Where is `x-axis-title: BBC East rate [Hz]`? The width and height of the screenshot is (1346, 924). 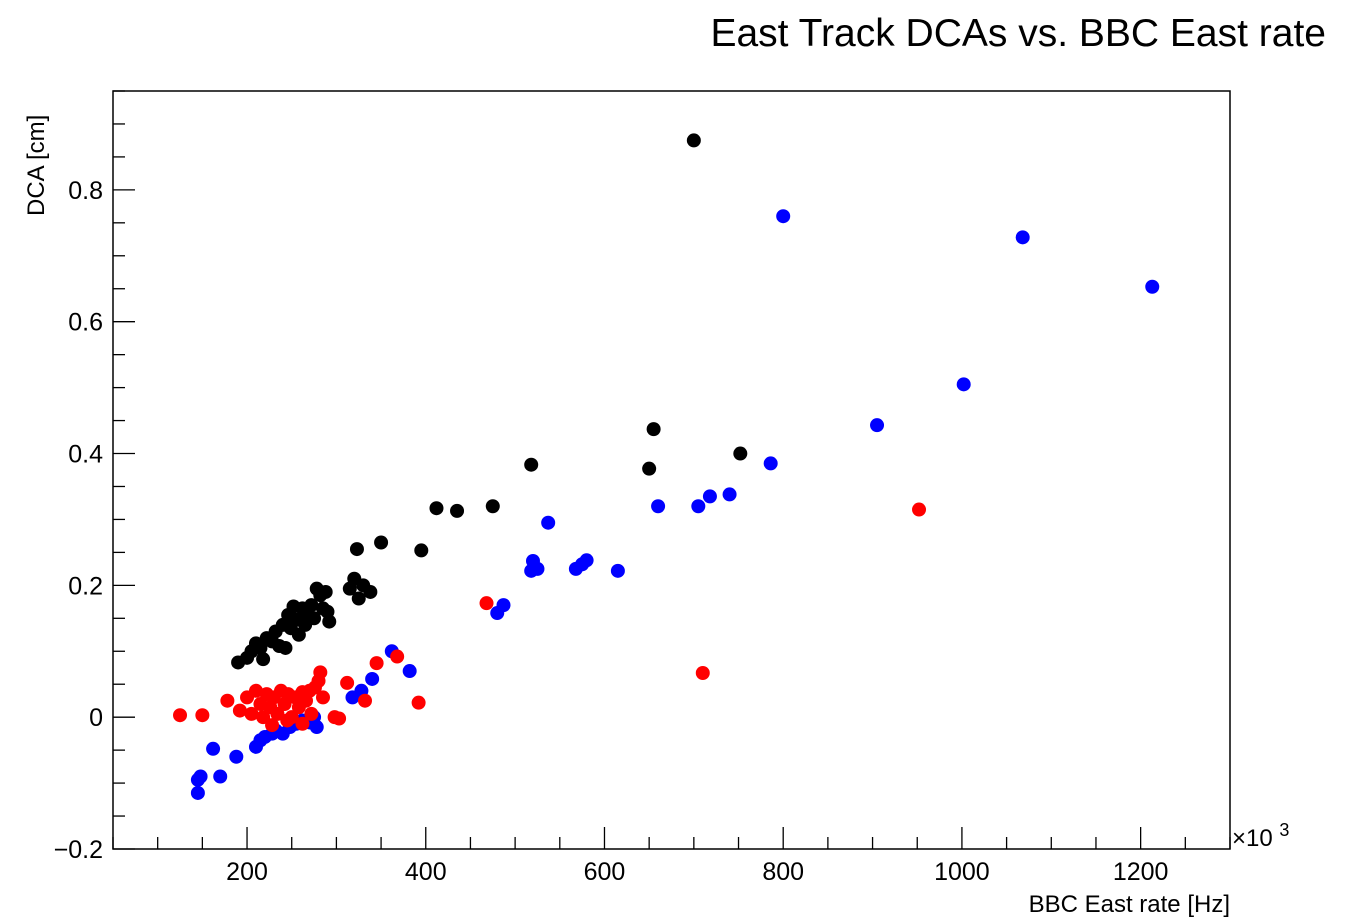 x-axis-title: BBC East rate [Hz] is located at coordinates (1129, 904).